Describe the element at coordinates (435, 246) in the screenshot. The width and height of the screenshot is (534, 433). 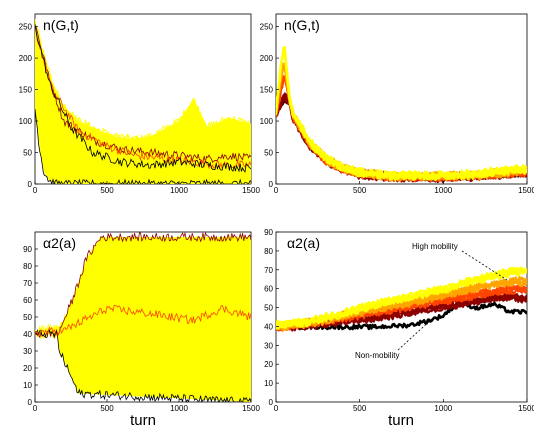
I see `annotation-high-mobility: High mobility` at that location.